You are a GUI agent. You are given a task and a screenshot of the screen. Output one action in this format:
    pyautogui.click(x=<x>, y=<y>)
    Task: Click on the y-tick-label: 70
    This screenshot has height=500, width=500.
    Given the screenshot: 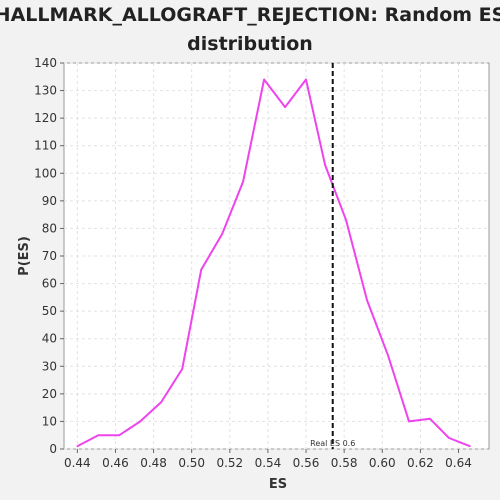 What is the action you would take?
    pyautogui.click(x=49, y=256)
    